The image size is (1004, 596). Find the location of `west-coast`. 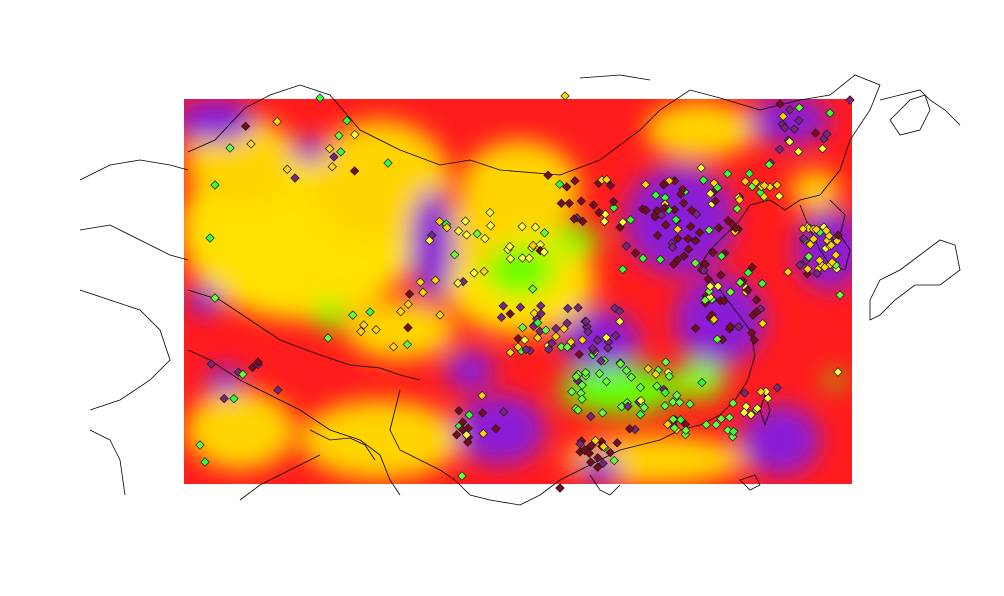

west-coast is located at coordinates (134, 170).